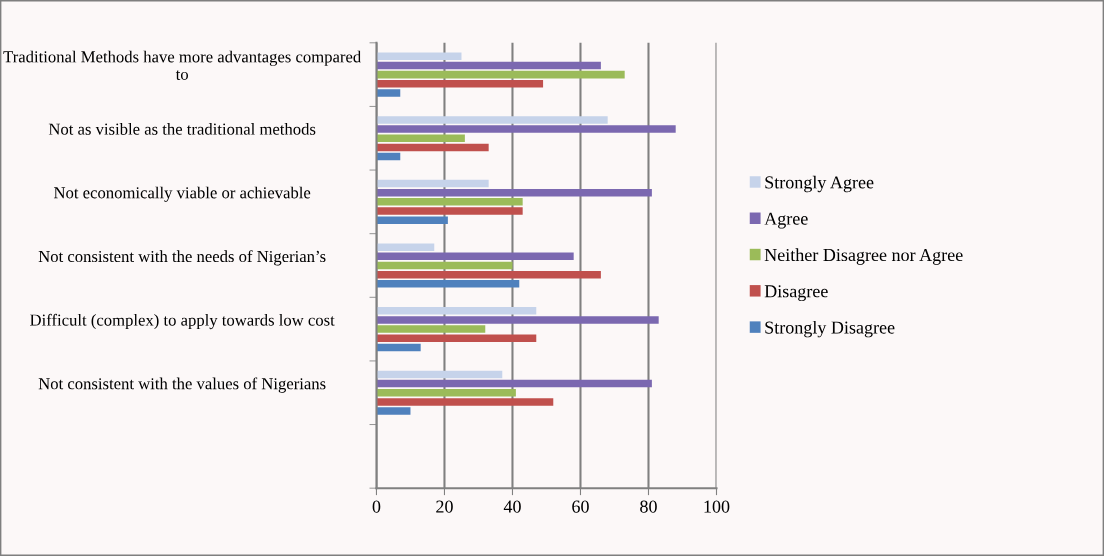  Describe the element at coordinates (182, 321) in the screenshot. I see `y-tick-label: Difficult (complex) to apply towards low cost` at that location.